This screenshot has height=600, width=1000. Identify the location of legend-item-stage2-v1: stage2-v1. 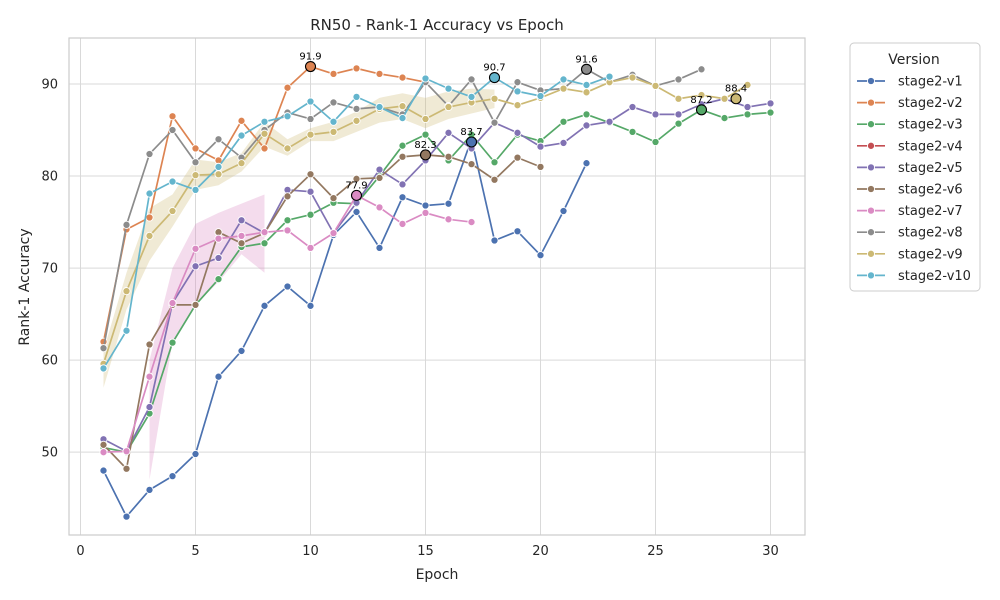
(910, 82).